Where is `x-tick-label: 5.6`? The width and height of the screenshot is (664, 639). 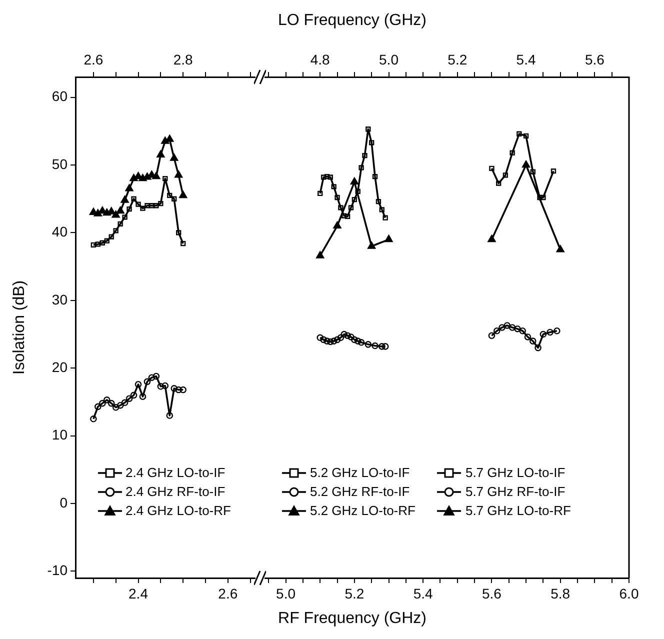 x-tick-label: 5.6 is located at coordinates (492, 593).